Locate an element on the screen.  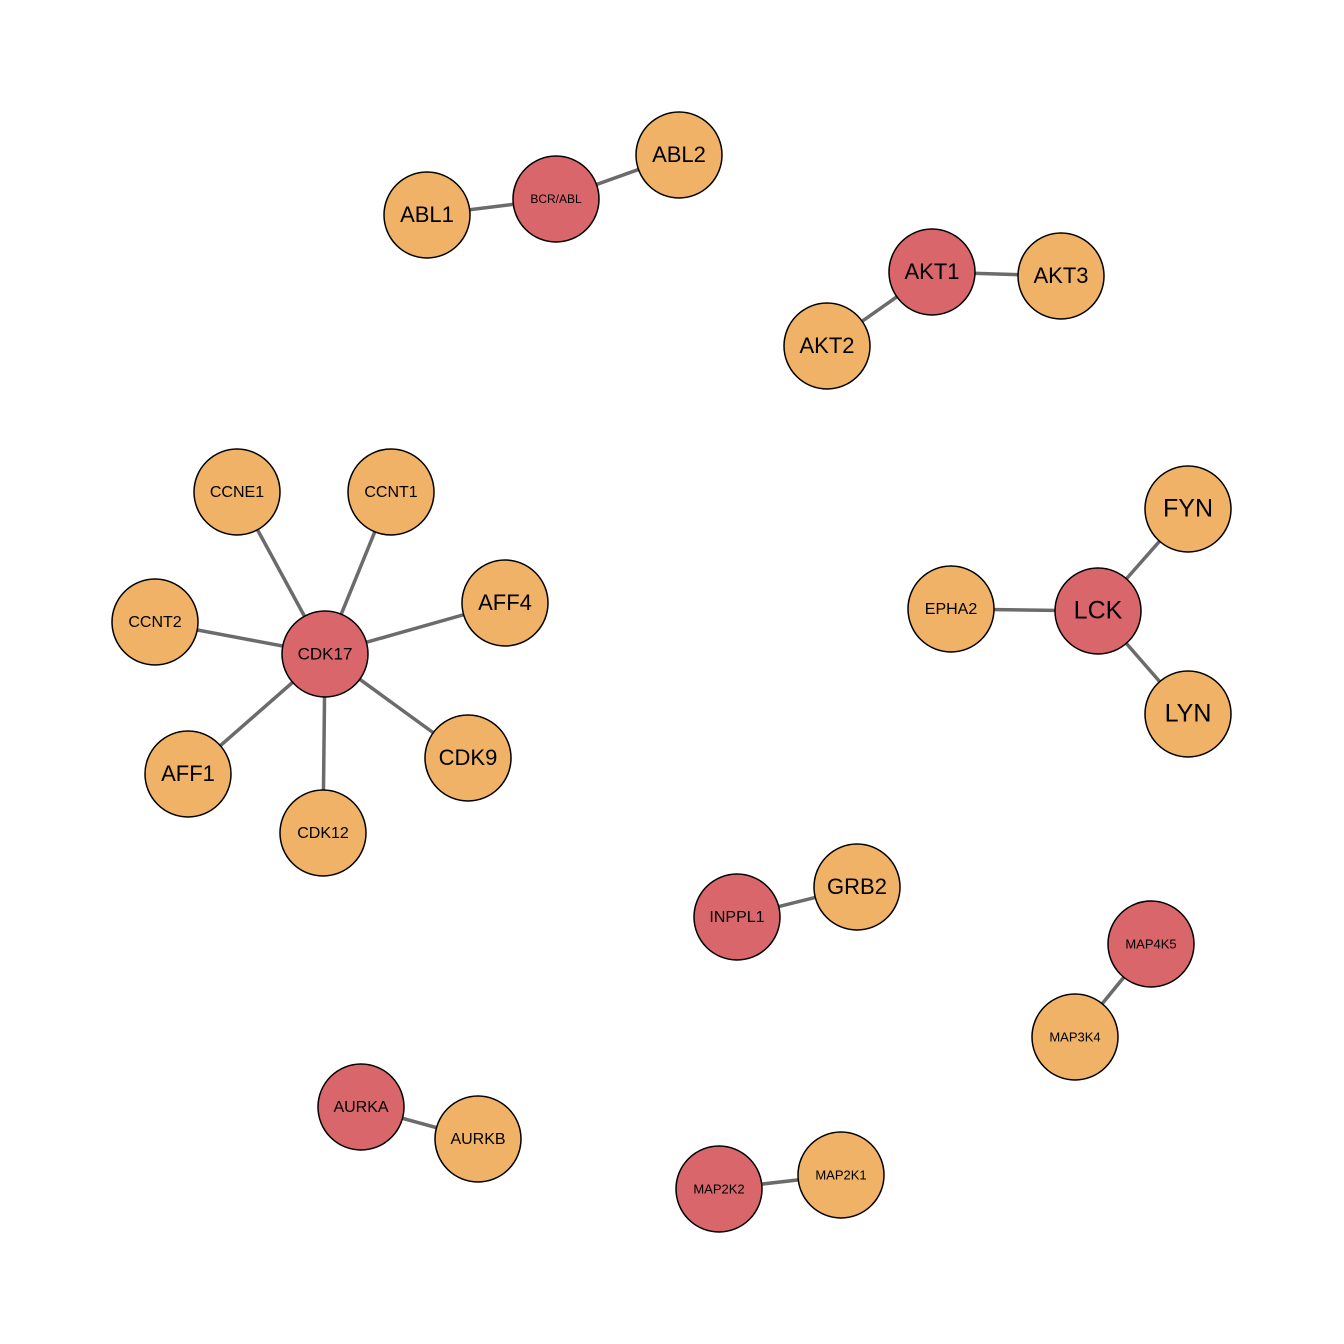
node: ABL2 is located at coordinates (679, 155).